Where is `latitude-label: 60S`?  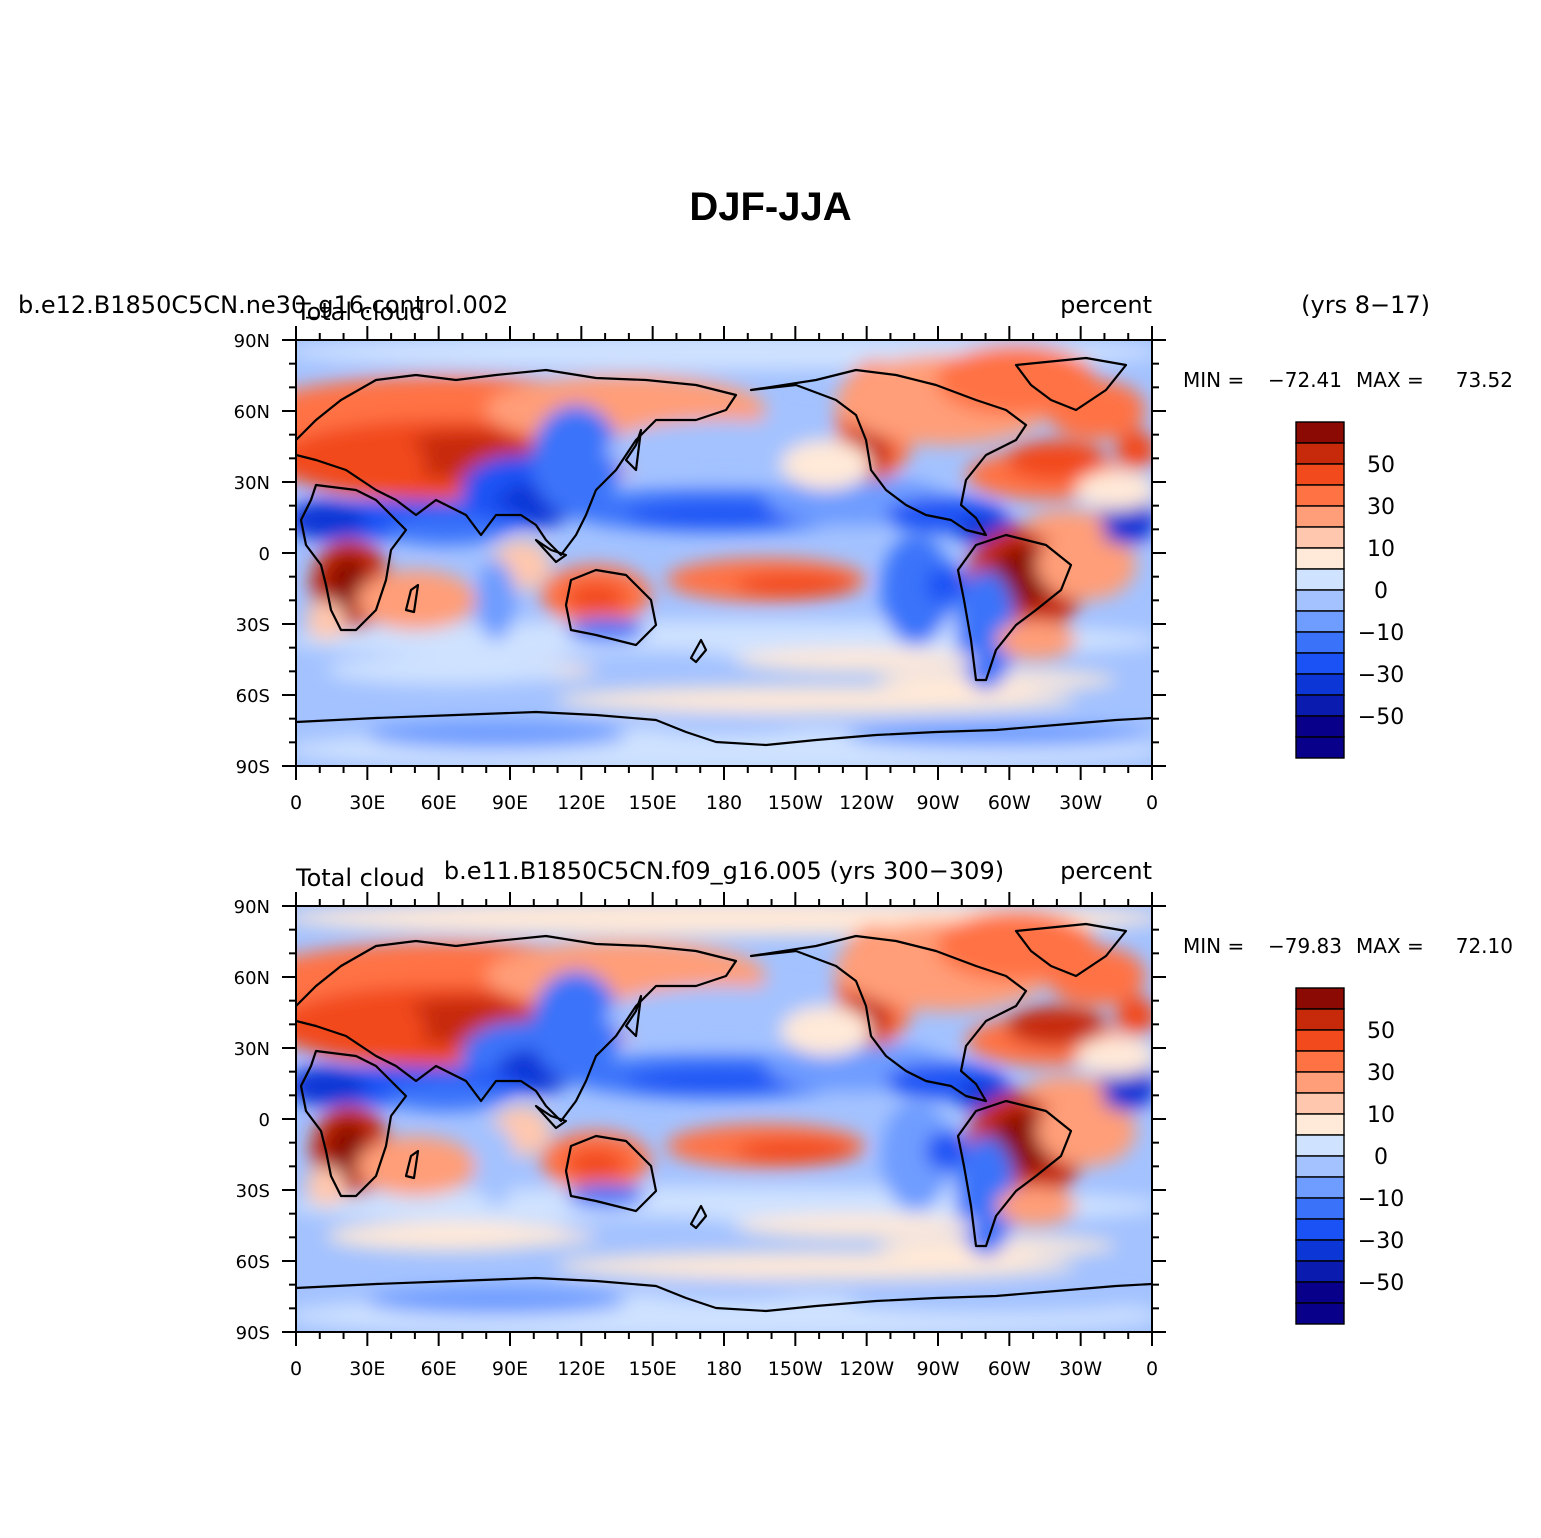
latitude-label: 60S is located at coordinates (253, 1262).